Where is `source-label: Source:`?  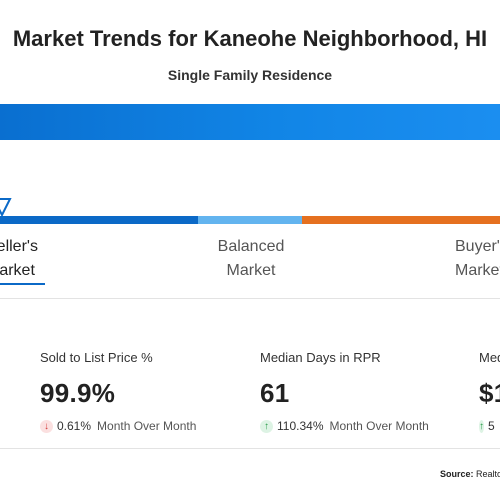 source-label: Source: is located at coordinates (457, 474).